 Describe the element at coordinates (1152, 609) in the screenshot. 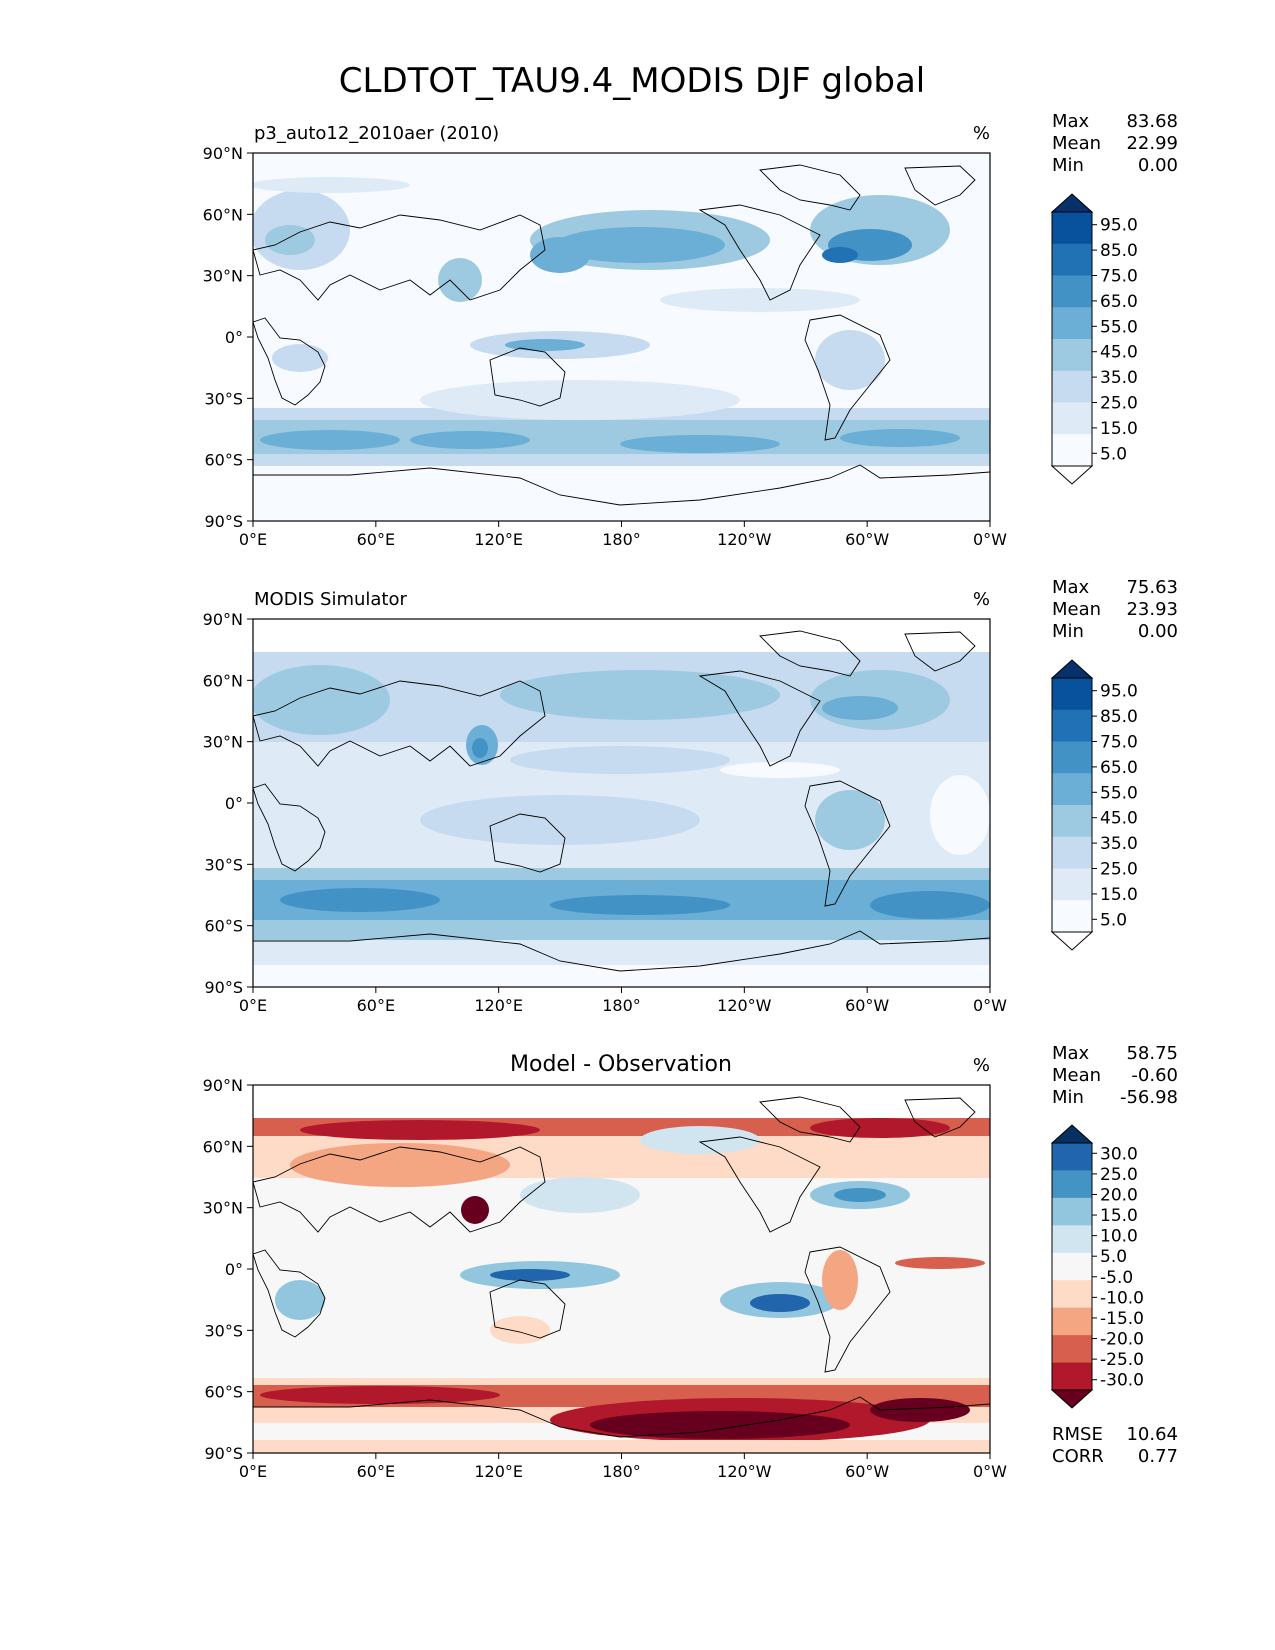

I see `stat-value: 23.93` at that location.